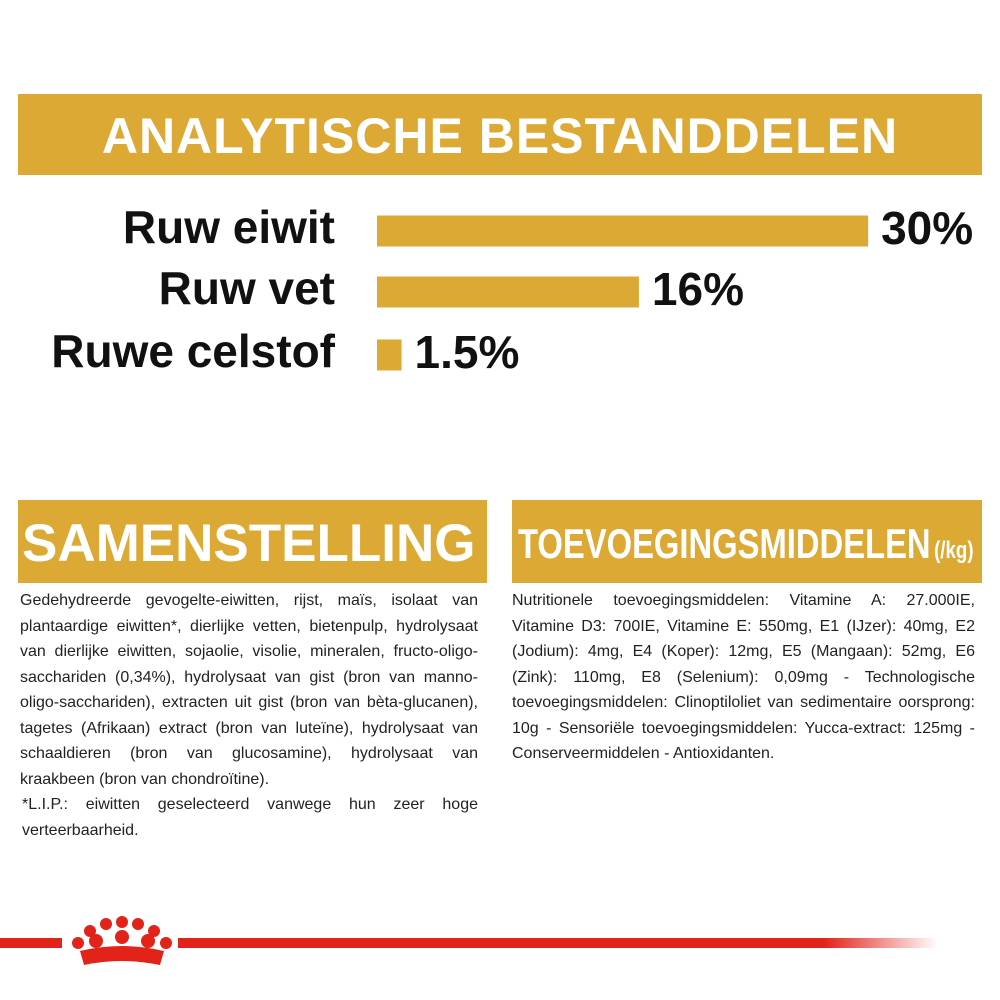 The image size is (1000, 1000). Describe the element at coordinates (249, 543) in the screenshot. I see `composition-title: SAMENSTELLING` at that location.